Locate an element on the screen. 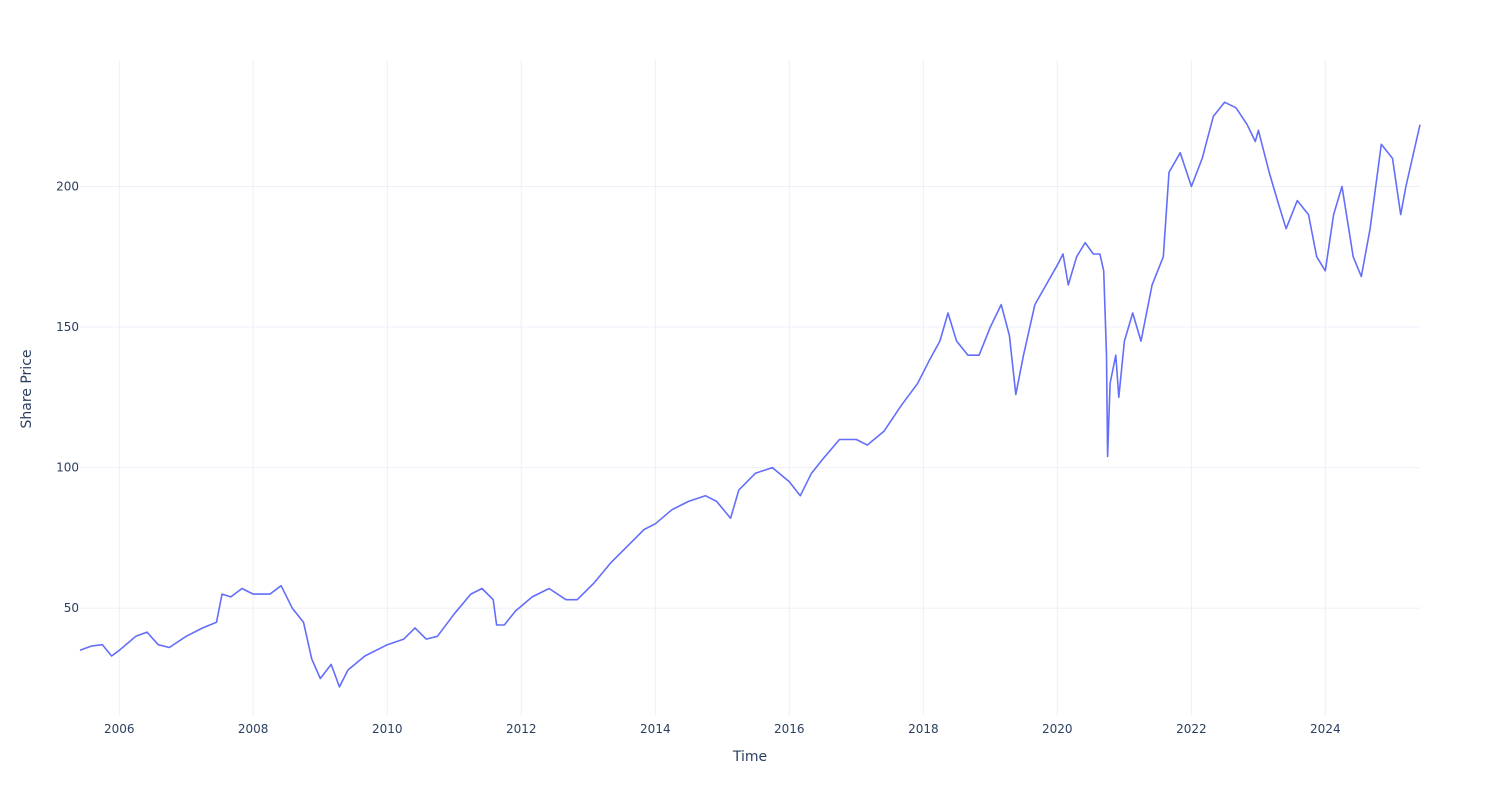  x-tick-label: 2022 is located at coordinates (1191, 729).